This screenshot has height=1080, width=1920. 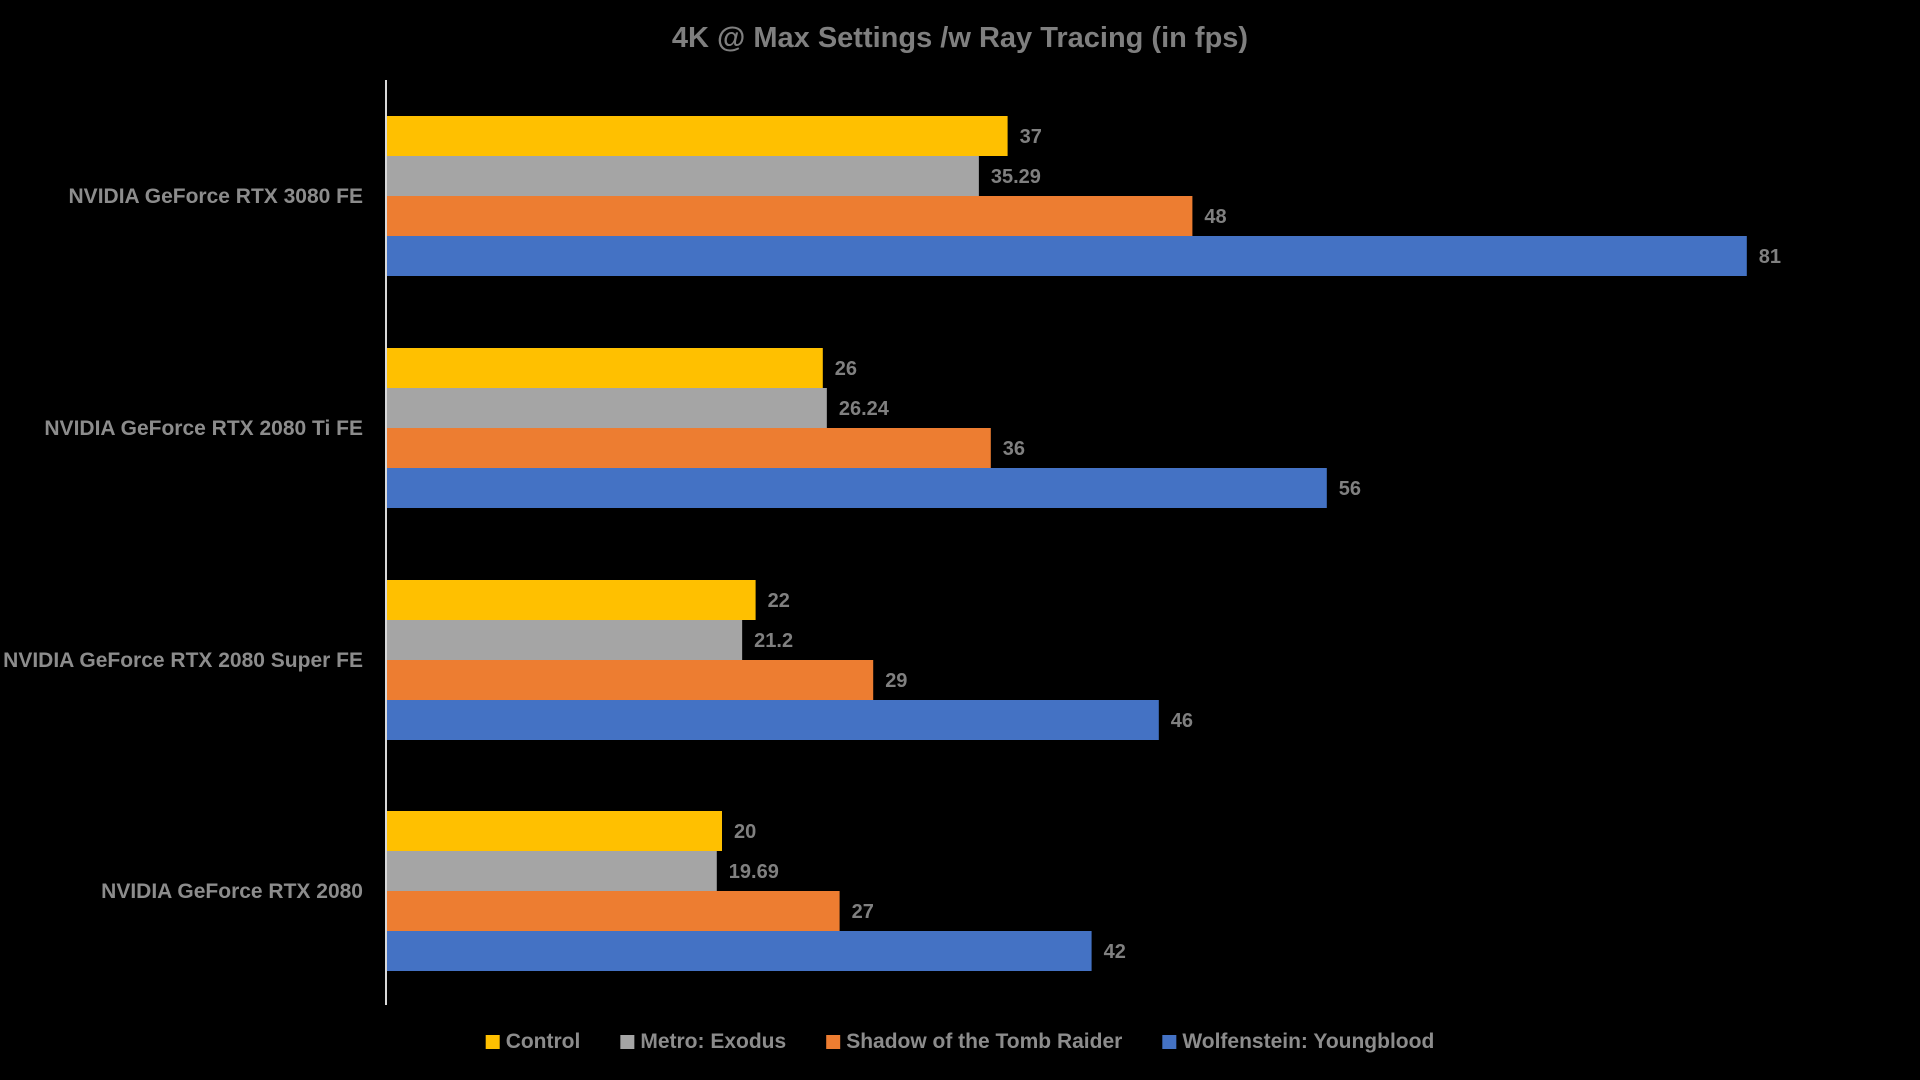 I want to click on category-label: NVIDIA GeForce RTX 2080, so click(x=232, y=891).